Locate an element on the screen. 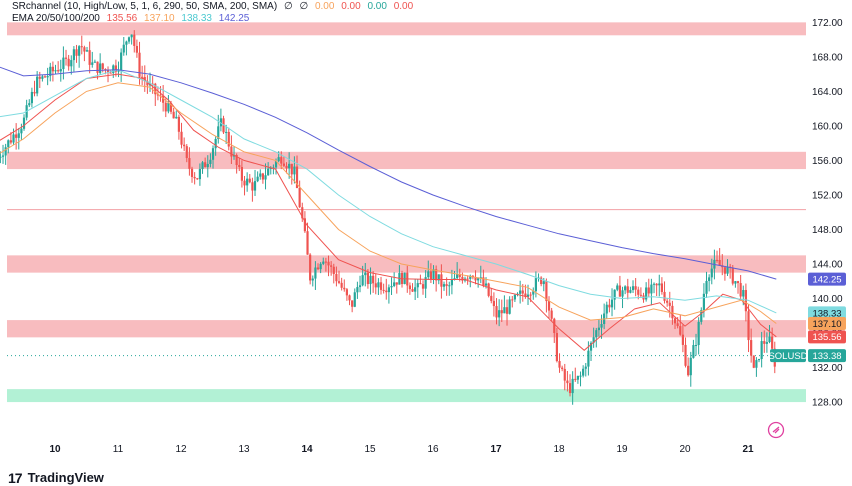  ema100-price-tag-text: 138.33 is located at coordinates (826, 313).